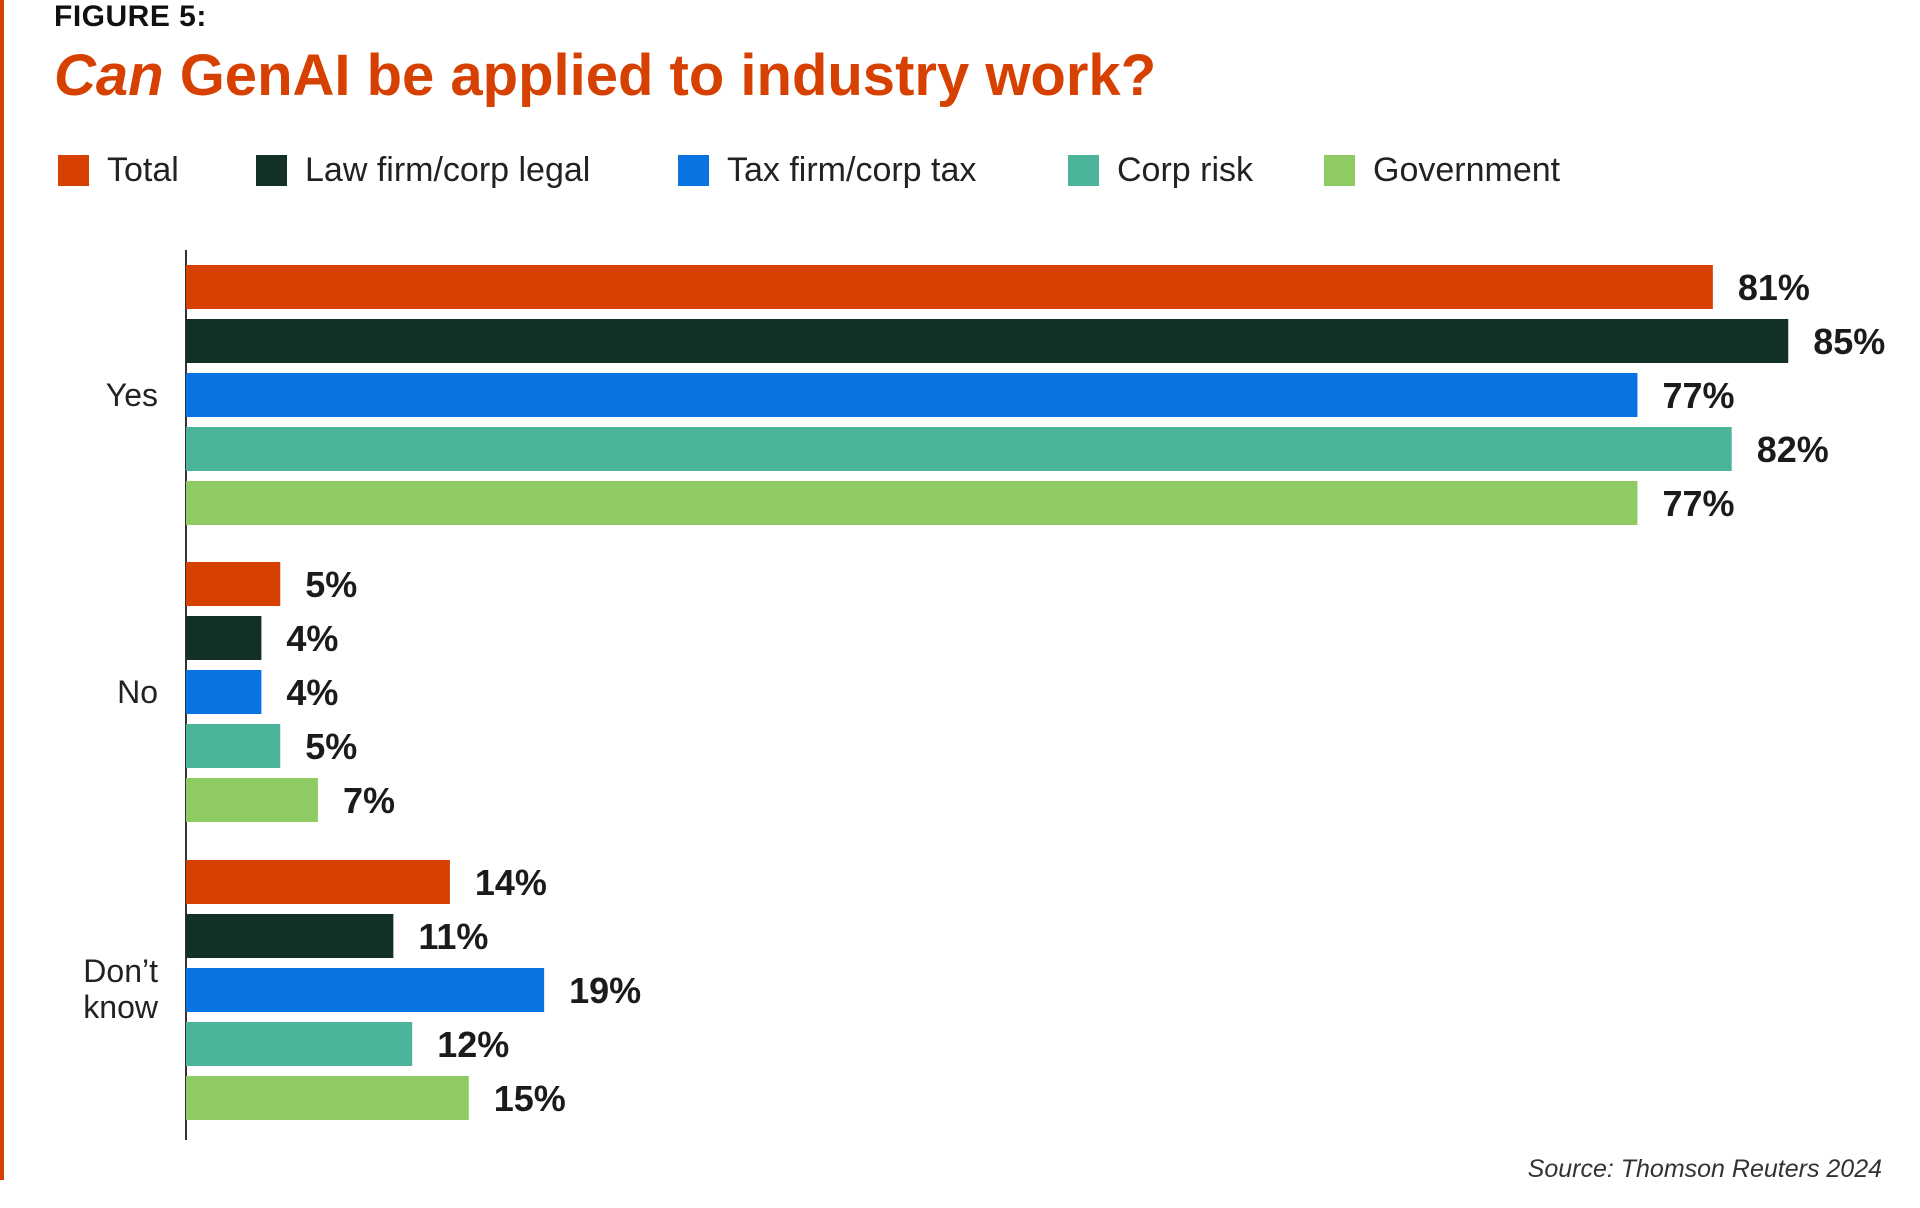 This screenshot has width=1920, height=1208. Describe the element at coordinates (660, 75) in the screenshot. I see `chart-title-rest: GenAI be applied to industry work?` at that location.